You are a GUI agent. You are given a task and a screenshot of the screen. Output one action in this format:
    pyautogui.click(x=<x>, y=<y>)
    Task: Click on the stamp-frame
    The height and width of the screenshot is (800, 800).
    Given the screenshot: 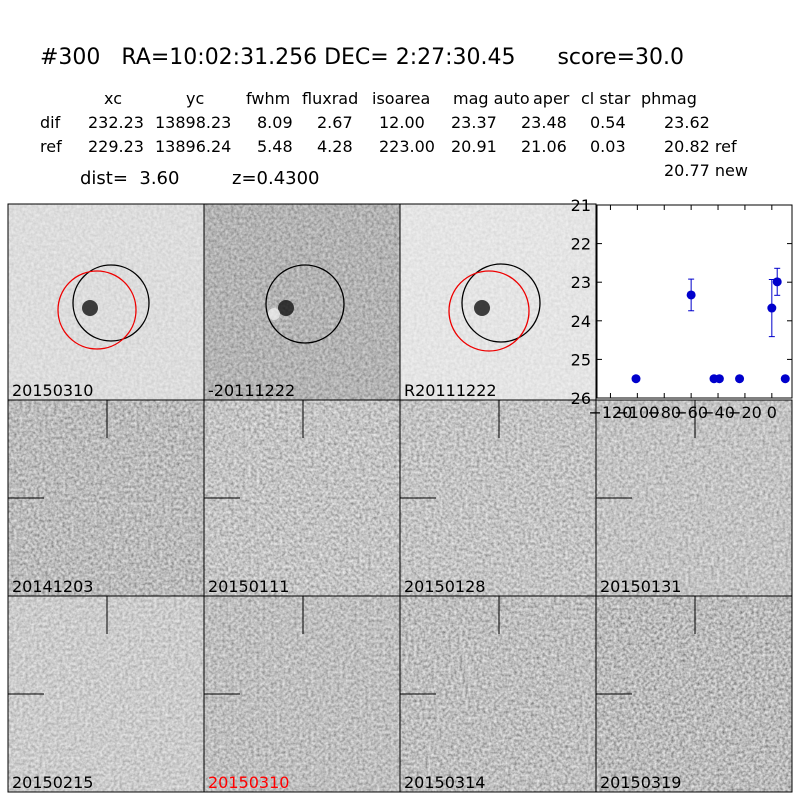 What is the action you would take?
    pyautogui.click(x=694, y=694)
    